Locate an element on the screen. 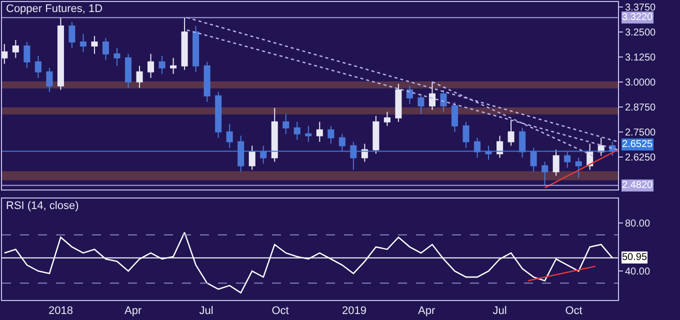 The height and width of the screenshot is (320, 680). ref-line-label: 50.95 is located at coordinates (635, 257).